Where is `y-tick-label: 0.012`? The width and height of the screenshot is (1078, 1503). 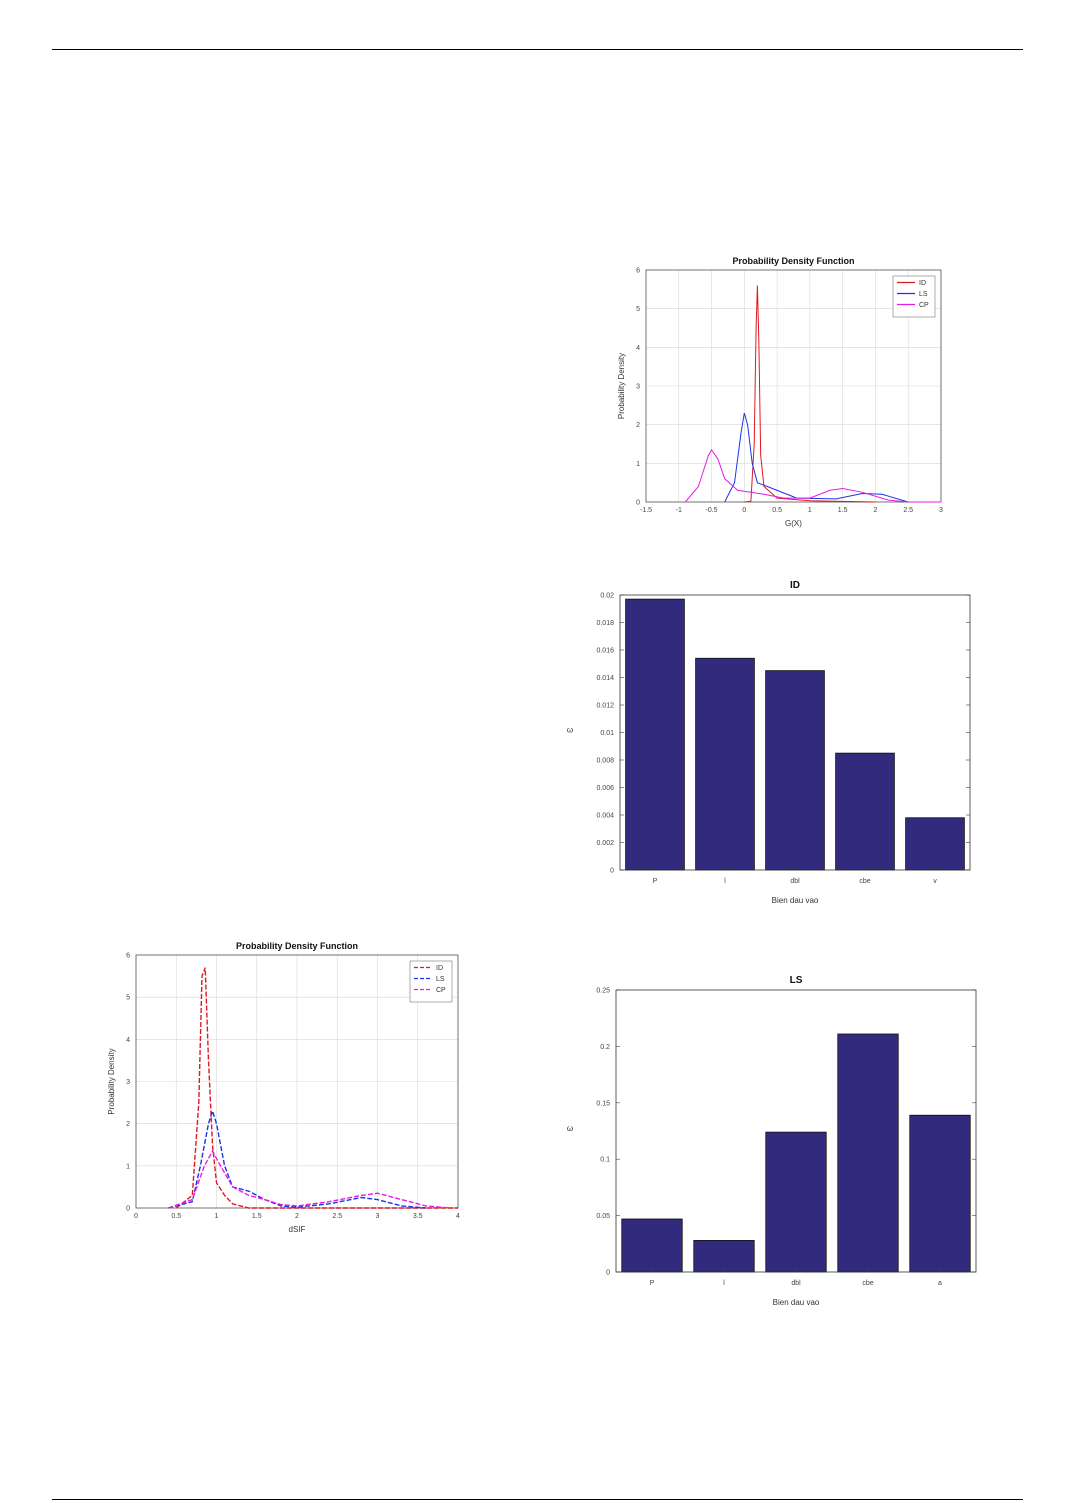 y-tick-label: 0.012 is located at coordinates (605, 706).